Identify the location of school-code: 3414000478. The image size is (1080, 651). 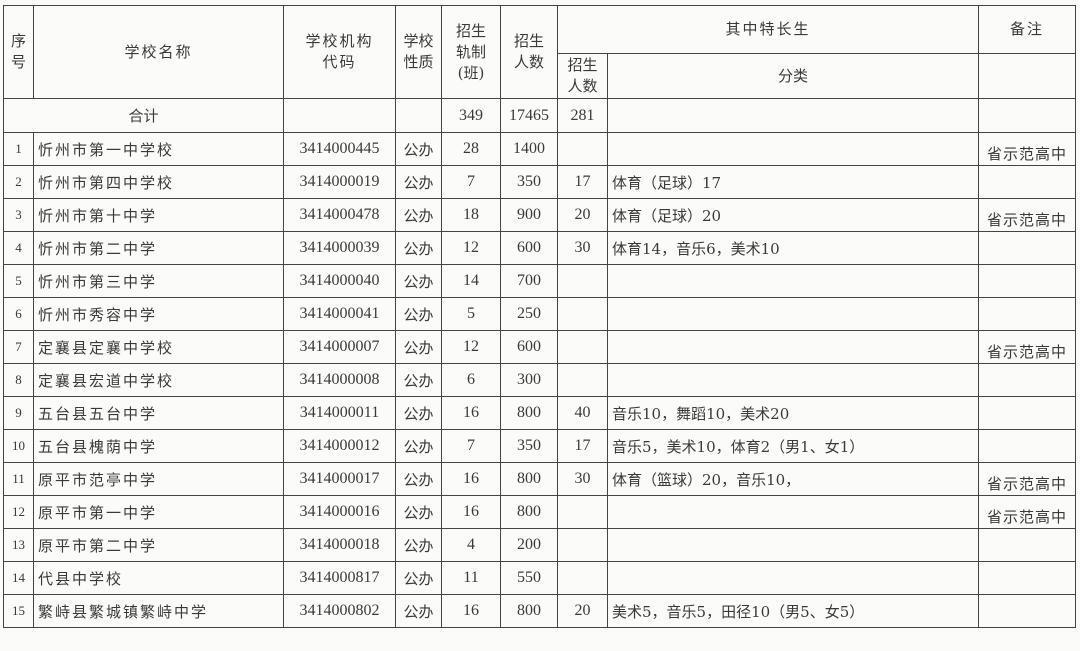
(339, 215).